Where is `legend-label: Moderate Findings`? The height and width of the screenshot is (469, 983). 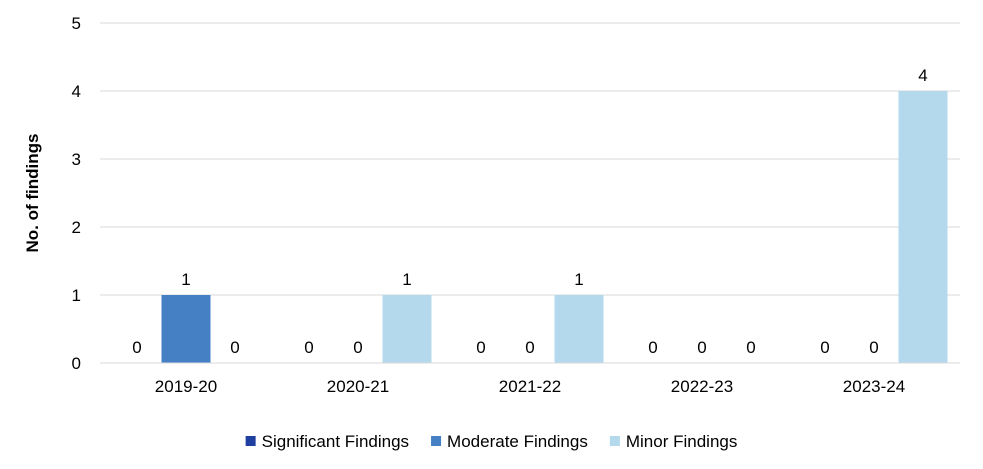 legend-label: Moderate Findings is located at coordinates (517, 441).